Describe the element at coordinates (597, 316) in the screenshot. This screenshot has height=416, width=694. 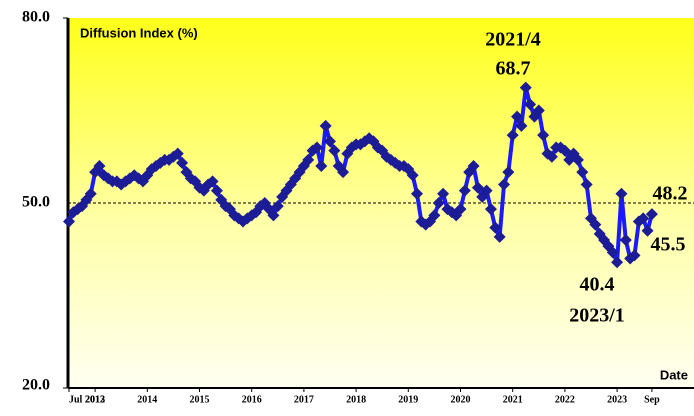
I see `annotation: 2023/1` at that location.